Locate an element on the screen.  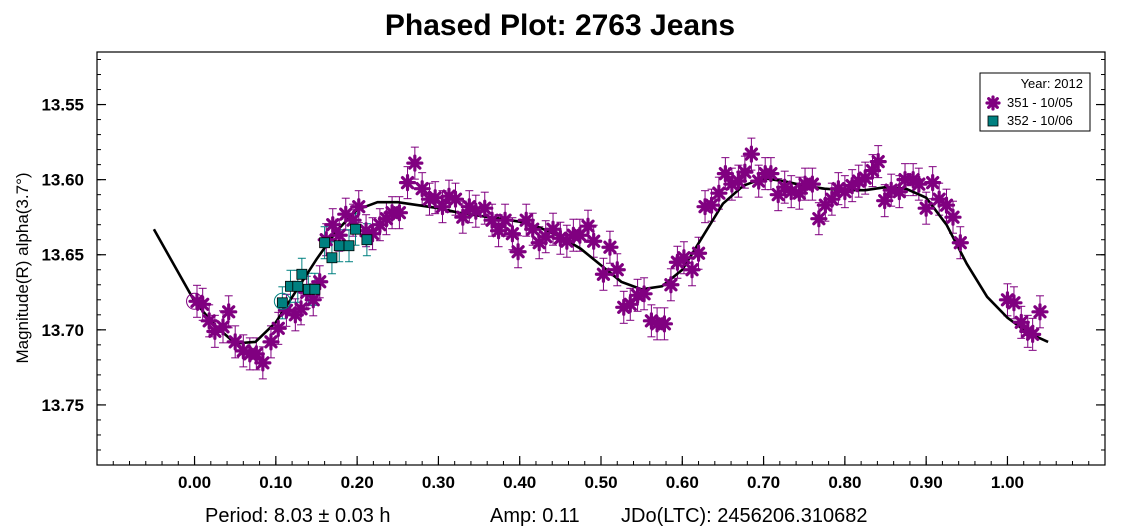
legend-title: Year: 2012 is located at coordinates (1052, 83).